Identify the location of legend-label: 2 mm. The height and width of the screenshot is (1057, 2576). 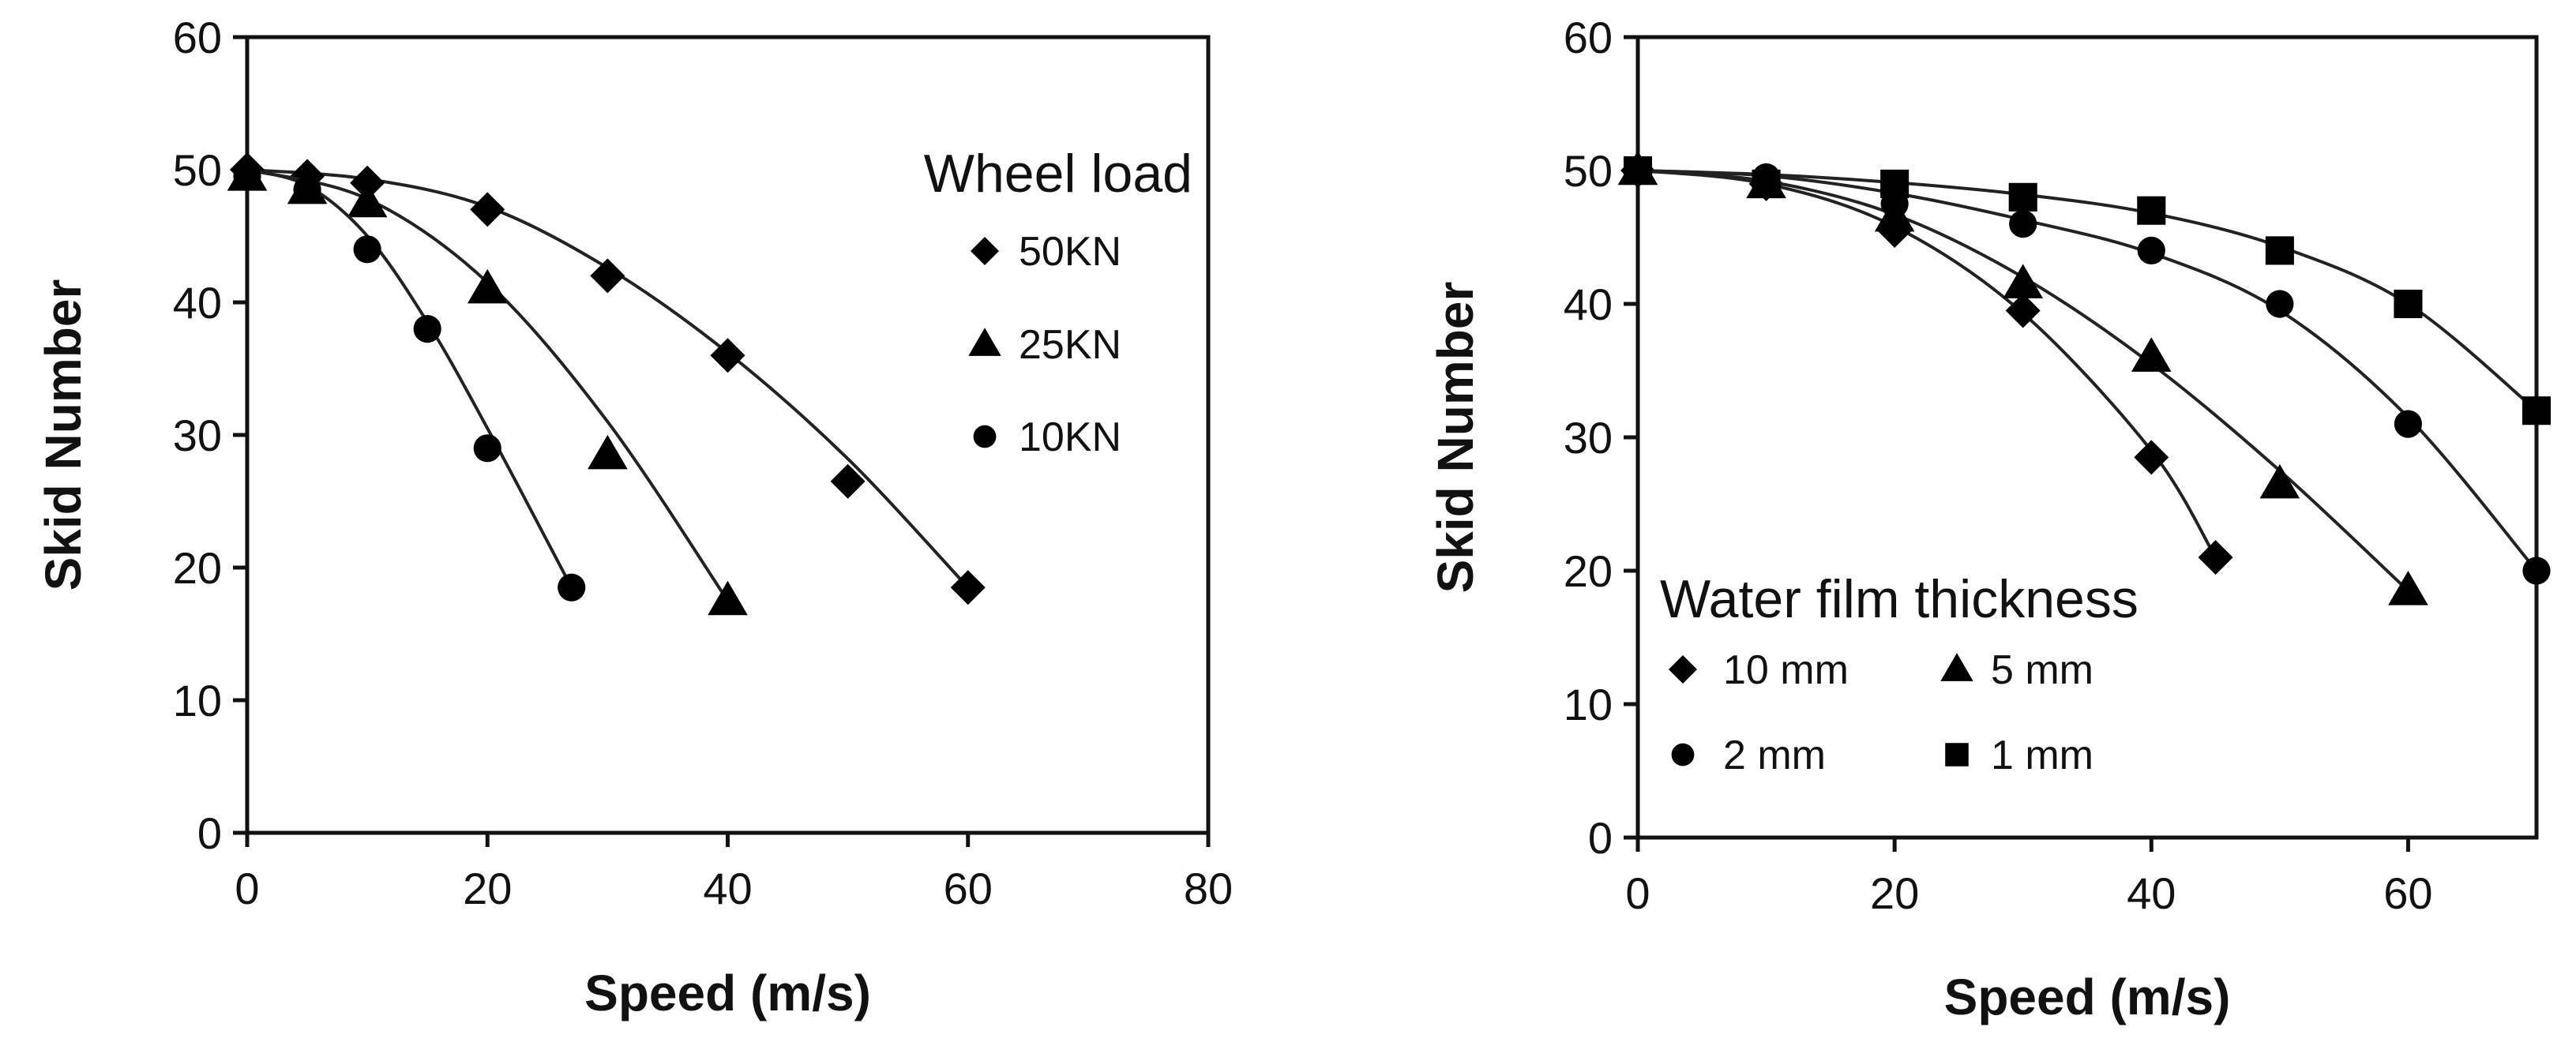
(1774, 755).